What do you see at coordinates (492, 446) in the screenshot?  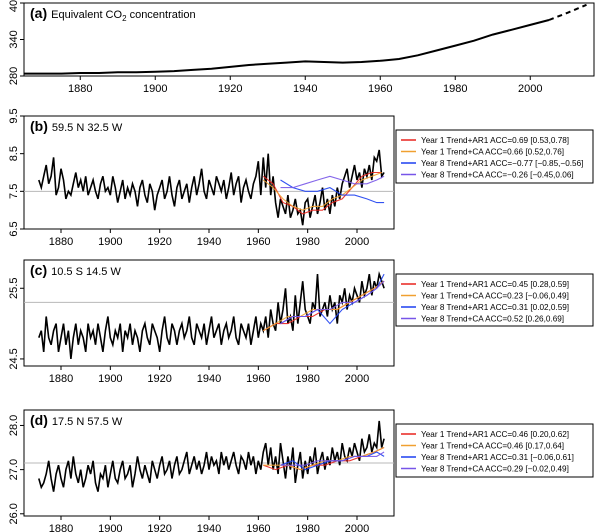 I see `legend-label: Year 1 Trend+CA ACC=0.46 [0.17,0.64]` at bounding box center [492, 446].